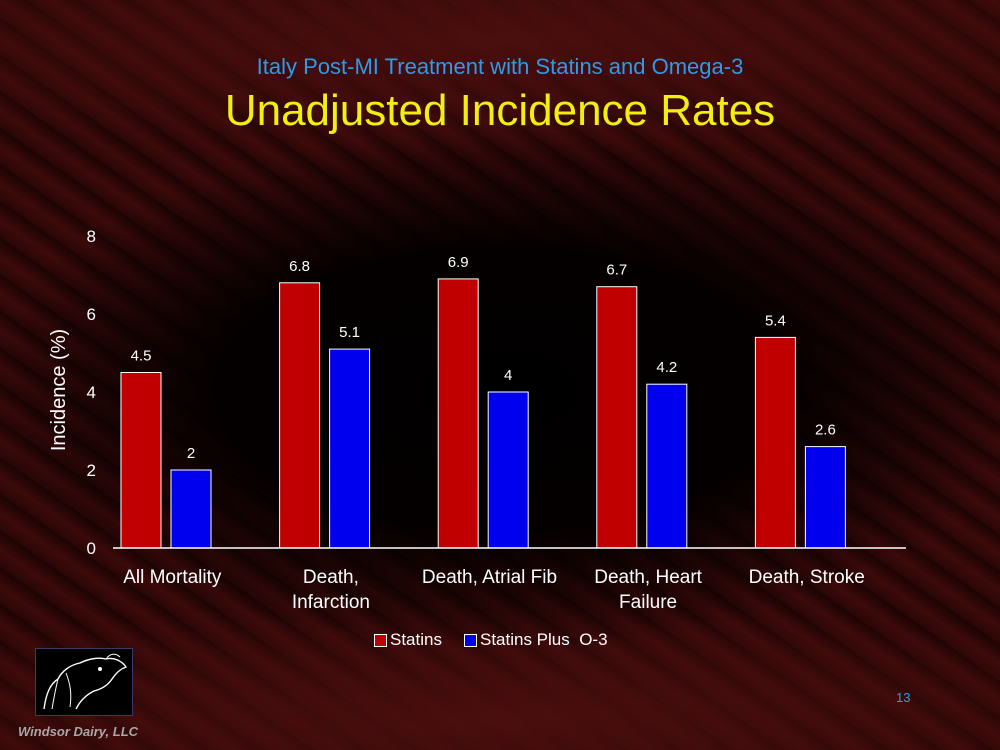  Describe the element at coordinates (191, 453) in the screenshot. I see `data-label: 2` at that location.